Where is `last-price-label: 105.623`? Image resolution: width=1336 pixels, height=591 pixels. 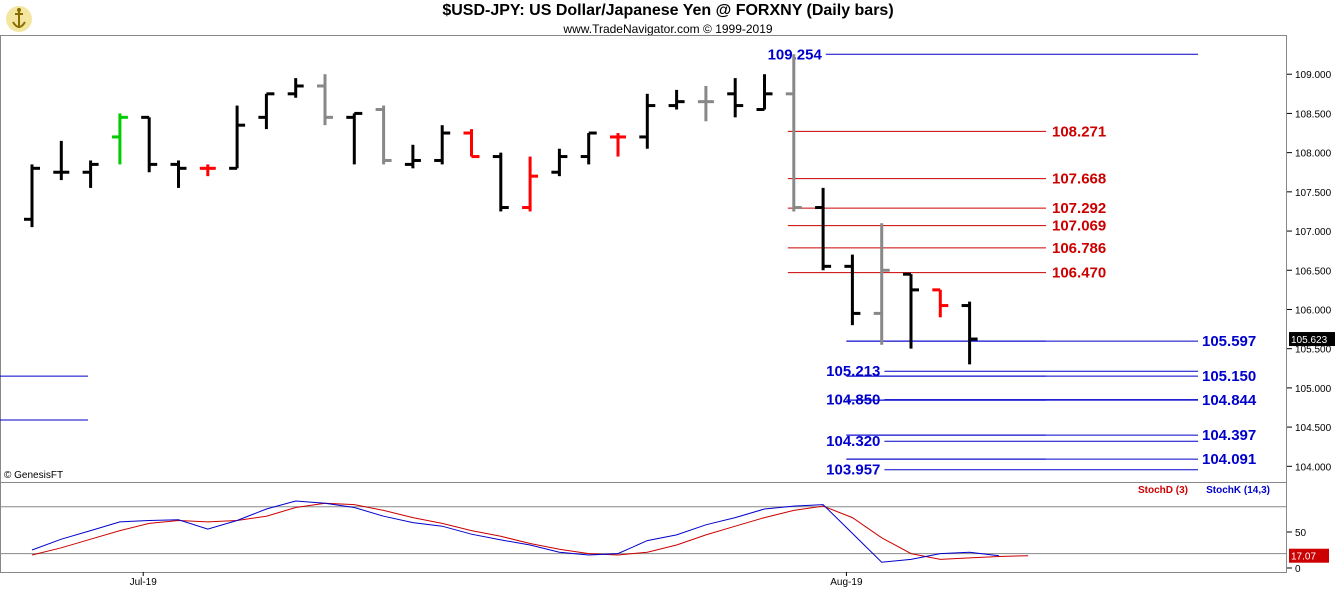
last-price-label: 105.623 is located at coordinates (1309, 340).